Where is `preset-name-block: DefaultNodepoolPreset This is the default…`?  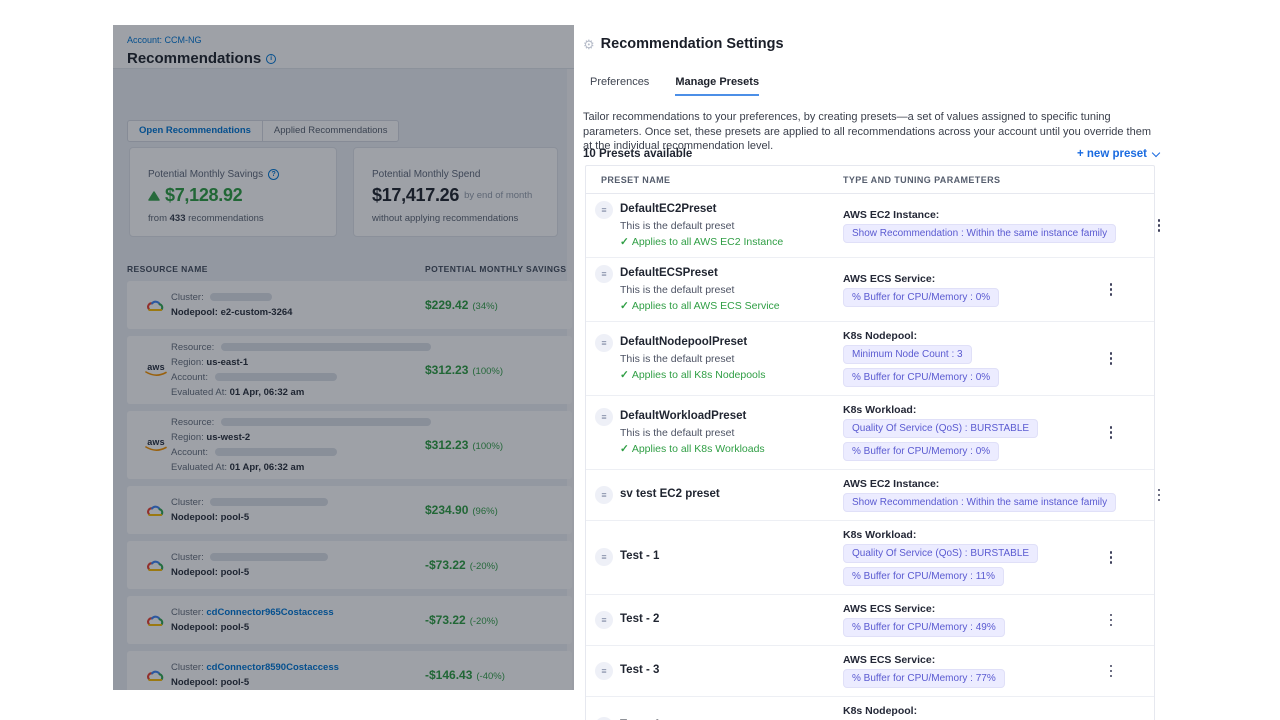
preset-name-block: DefaultNodepoolPreset This is the default… is located at coordinates (692, 358).